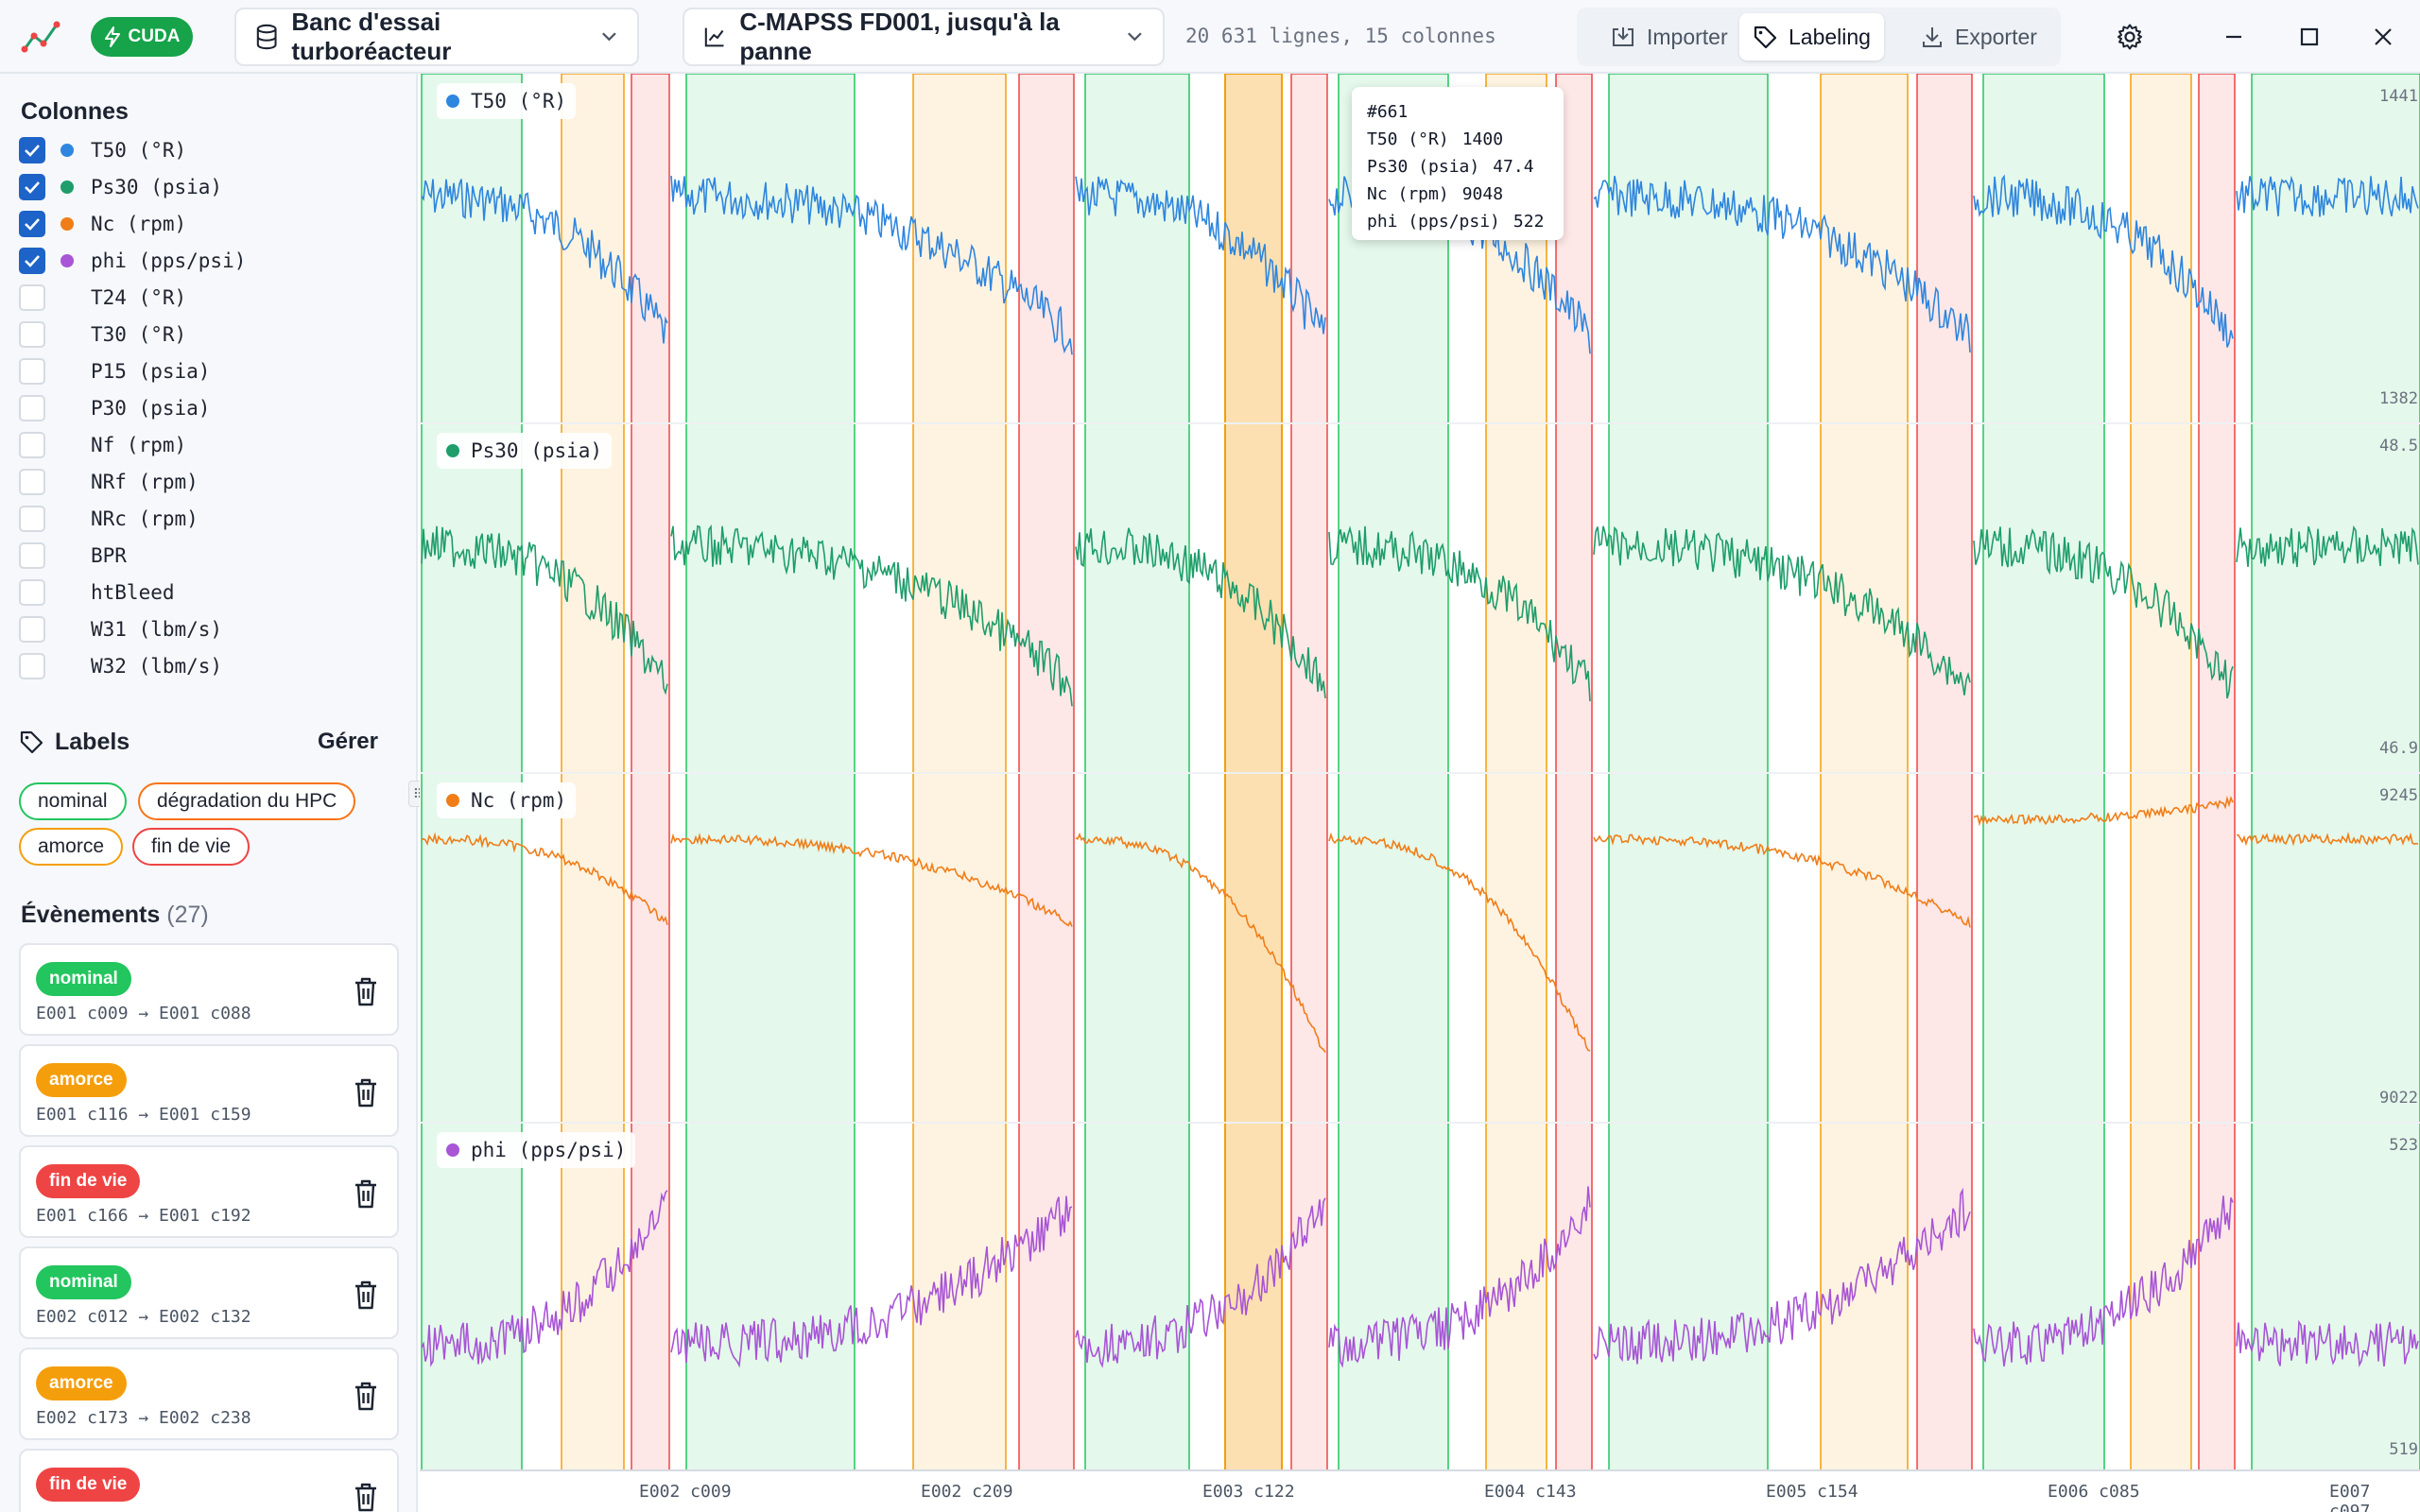 The width and height of the screenshot is (2420, 1512). I want to click on event-range: E001 c116 → E001 c159, so click(143, 1115).